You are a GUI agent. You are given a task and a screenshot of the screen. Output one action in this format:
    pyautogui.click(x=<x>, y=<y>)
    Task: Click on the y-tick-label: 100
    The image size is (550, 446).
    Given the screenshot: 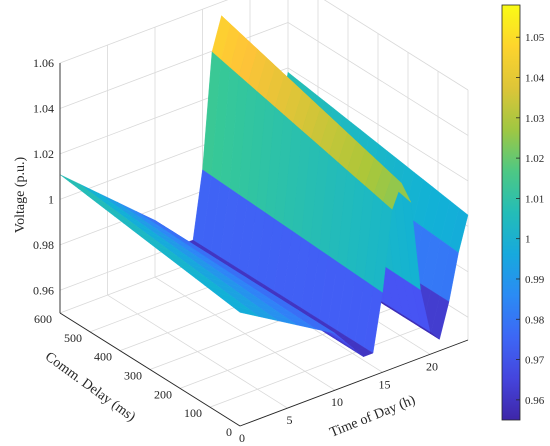 What is the action you would take?
    pyautogui.click(x=193, y=413)
    